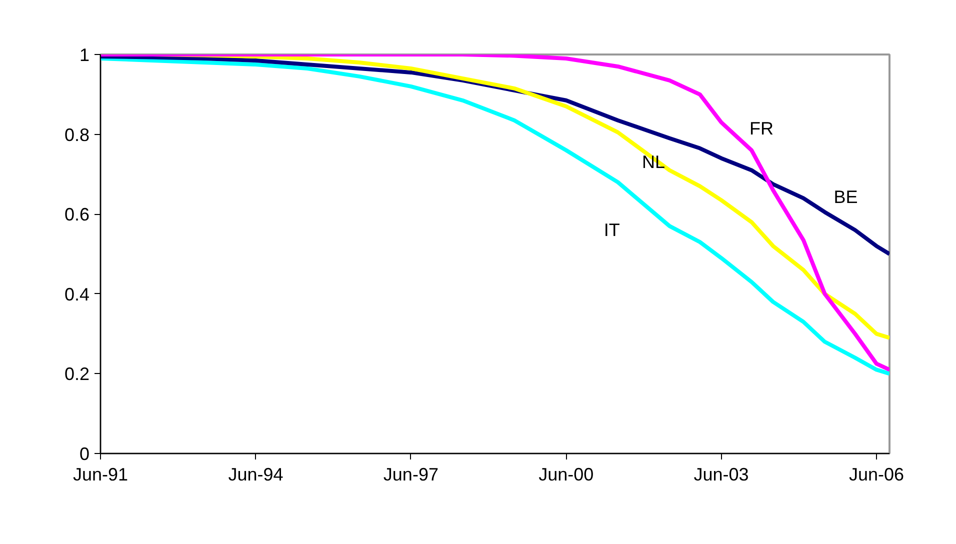  I want to click on series-label: BE, so click(846, 197).